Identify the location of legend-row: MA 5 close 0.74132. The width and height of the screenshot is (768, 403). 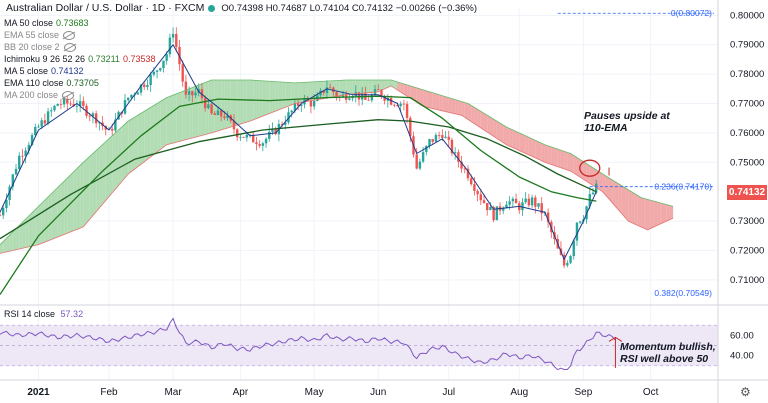
(44, 71).